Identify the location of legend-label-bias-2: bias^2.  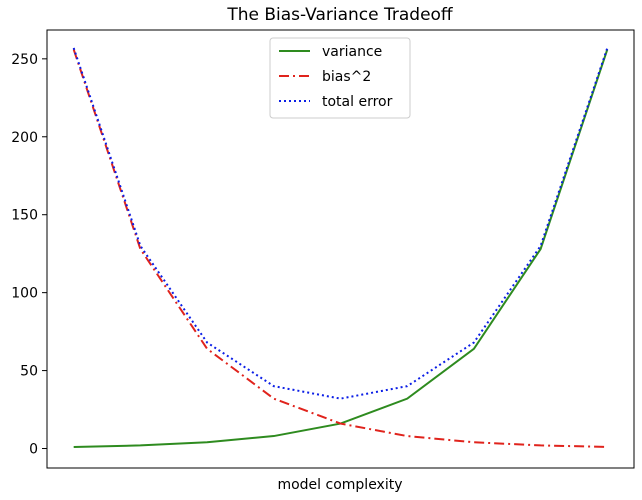
(346, 77).